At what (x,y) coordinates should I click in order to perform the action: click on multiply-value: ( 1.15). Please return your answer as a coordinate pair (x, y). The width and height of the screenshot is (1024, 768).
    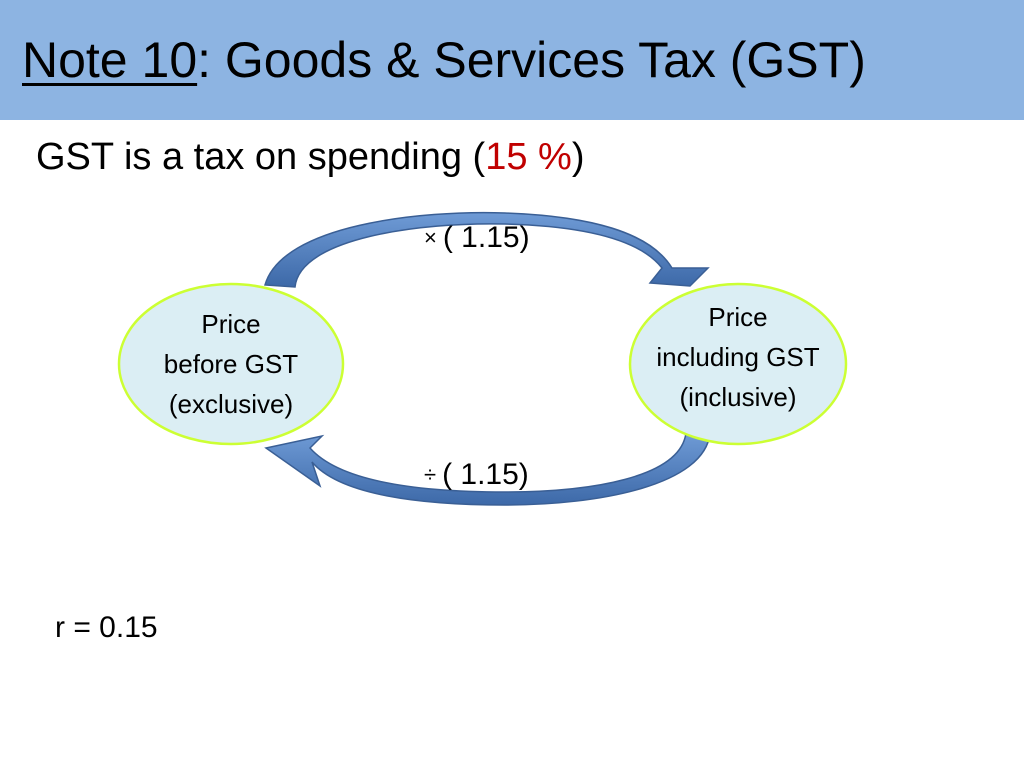
    Looking at the image, I should click on (486, 237).